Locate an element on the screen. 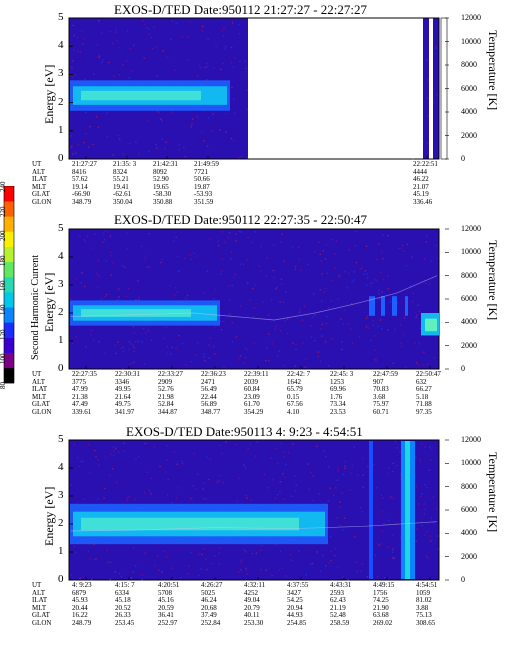  ephemeris-cell: 65.79 is located at coordinates (295, 389).